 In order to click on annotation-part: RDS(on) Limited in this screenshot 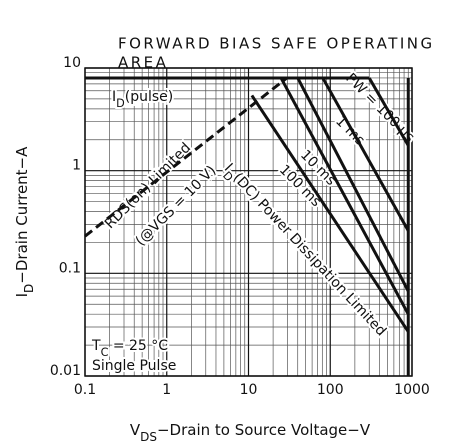, I will do `click(148, 186)`.